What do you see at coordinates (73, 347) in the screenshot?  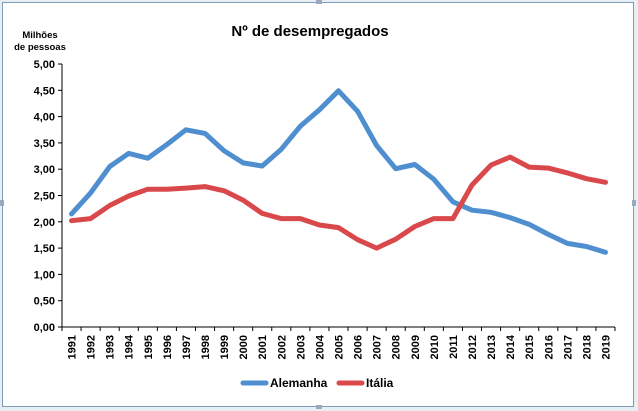 I see `x-tick-label: 1991` at bounding box center [73, 347].